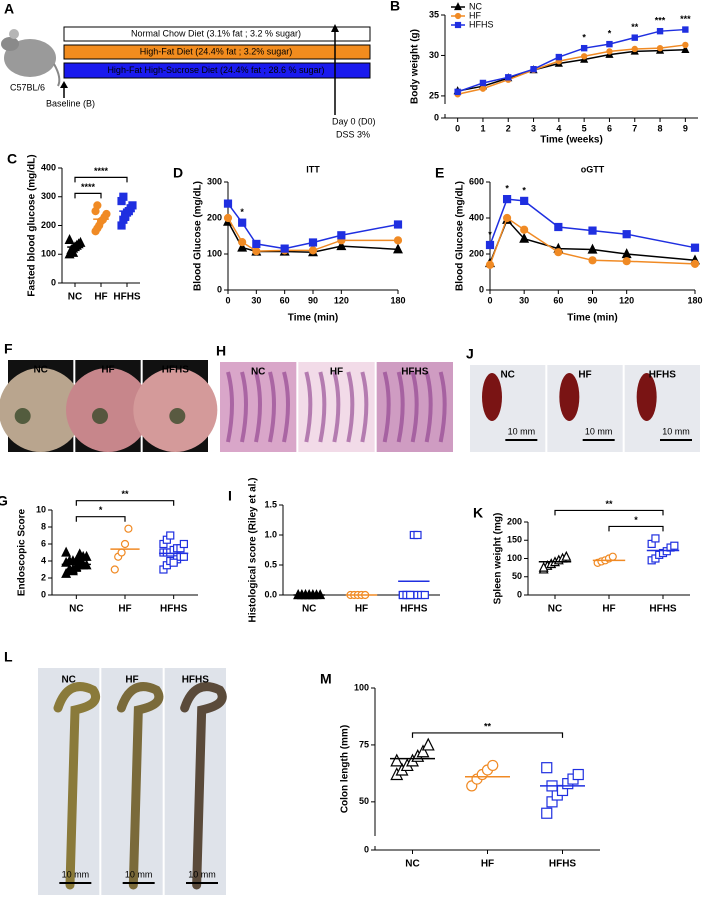 This screenshot has width=708, height=899. What do you see at coordinates (214, 181) in the screenshot?
I see `y-tick-label: 300` at bounding box center [214, 181].